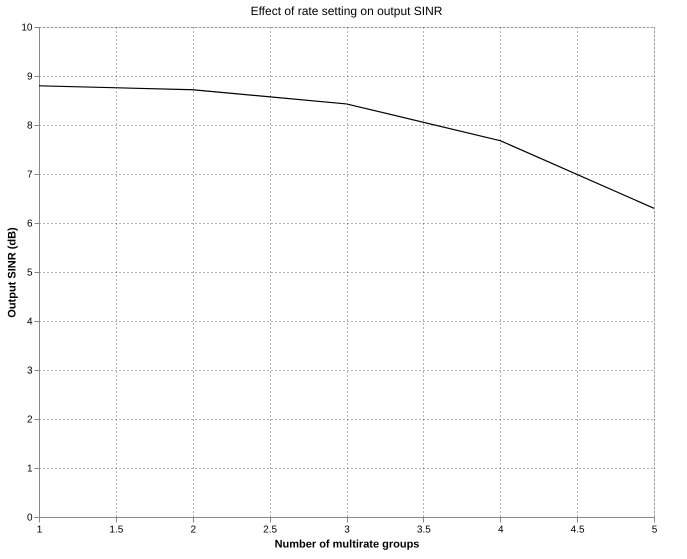 The width and height of the screenshot is (687, 559). What do you see at coordinates (29, 77) in the screenshot?
I see `y-tick-label: 9` at bounding box center [29, 77].